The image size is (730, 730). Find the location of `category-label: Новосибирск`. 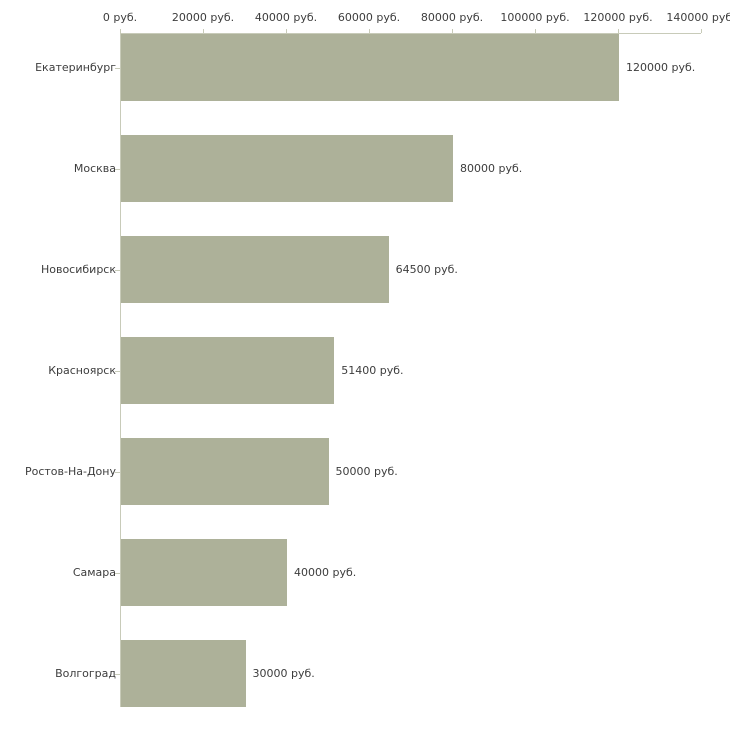

category-label: Новосибирск is located at coordinates (78, 269).